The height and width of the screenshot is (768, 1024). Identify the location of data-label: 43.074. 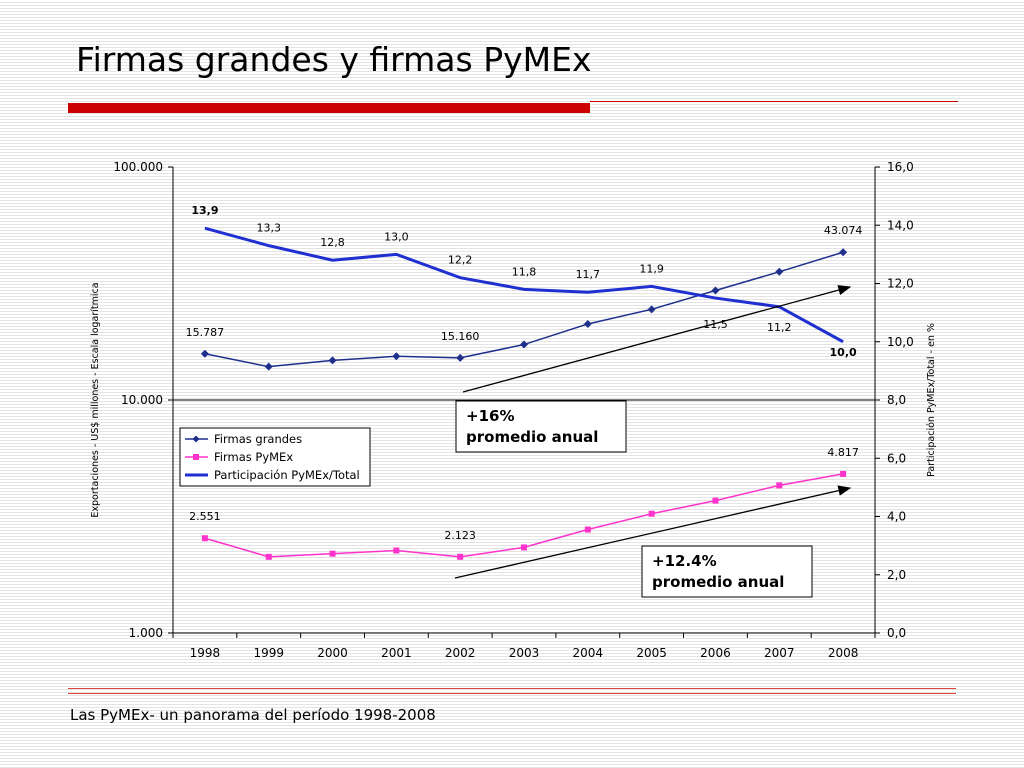
(843, 230).